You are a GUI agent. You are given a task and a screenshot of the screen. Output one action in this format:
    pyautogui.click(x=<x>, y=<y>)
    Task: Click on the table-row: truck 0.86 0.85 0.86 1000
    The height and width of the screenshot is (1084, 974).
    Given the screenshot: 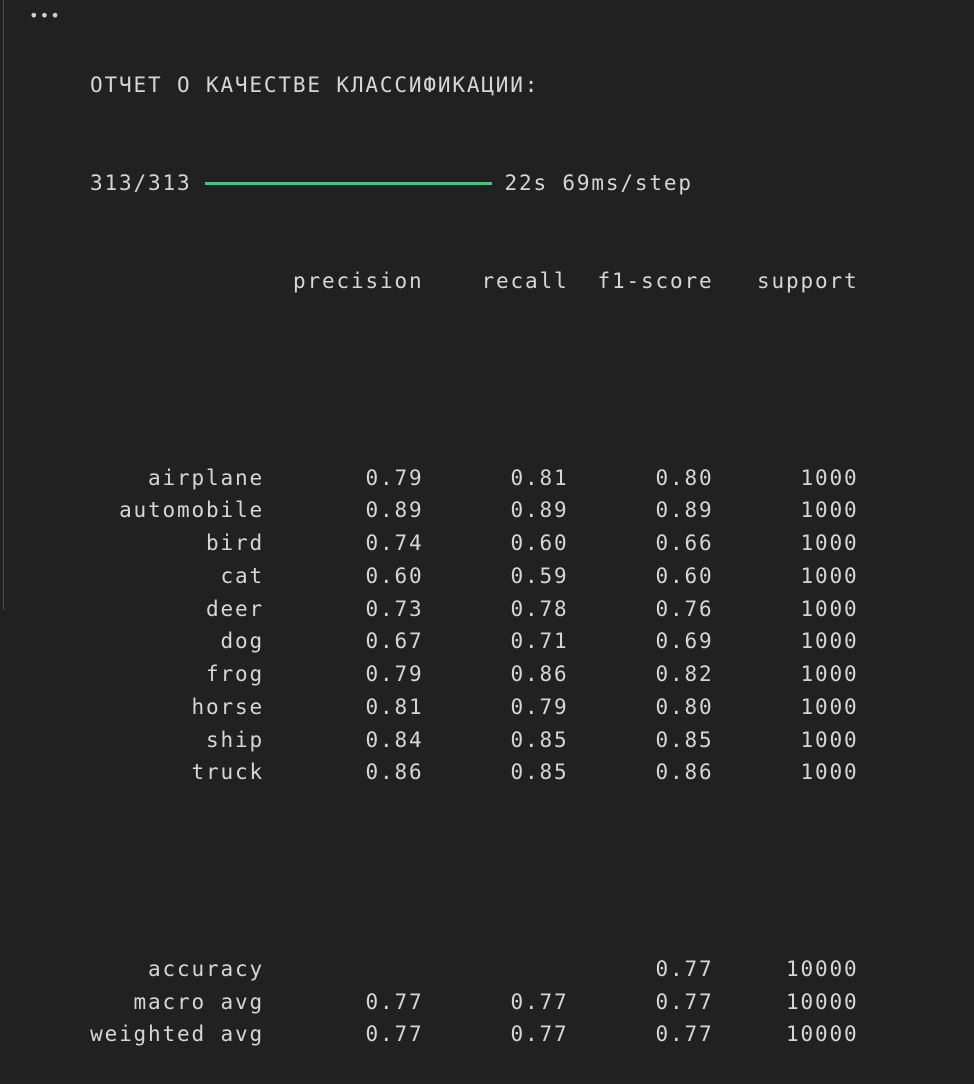 What is the action you would take?
    pyautogui.click(x=474, y=772)
    